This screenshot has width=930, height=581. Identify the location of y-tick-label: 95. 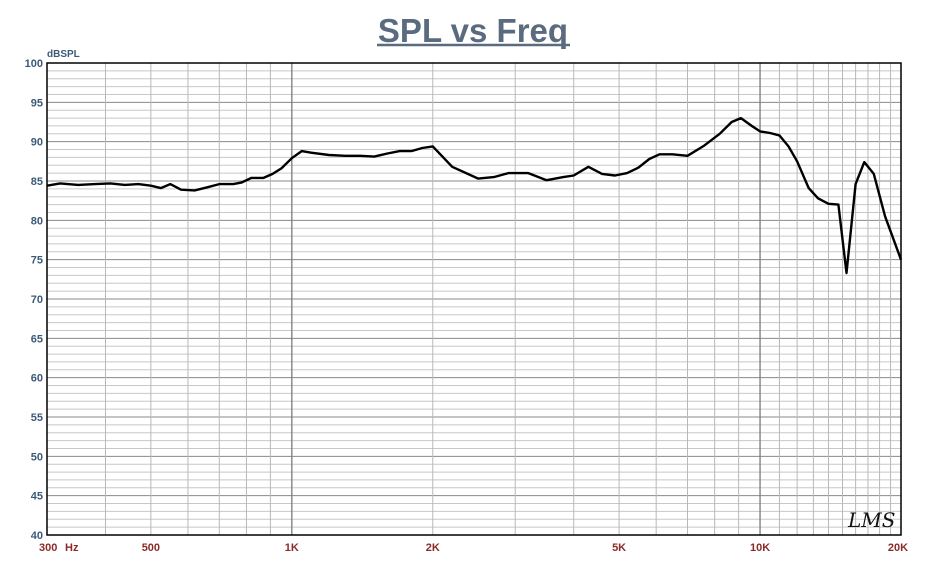
(37, 103).